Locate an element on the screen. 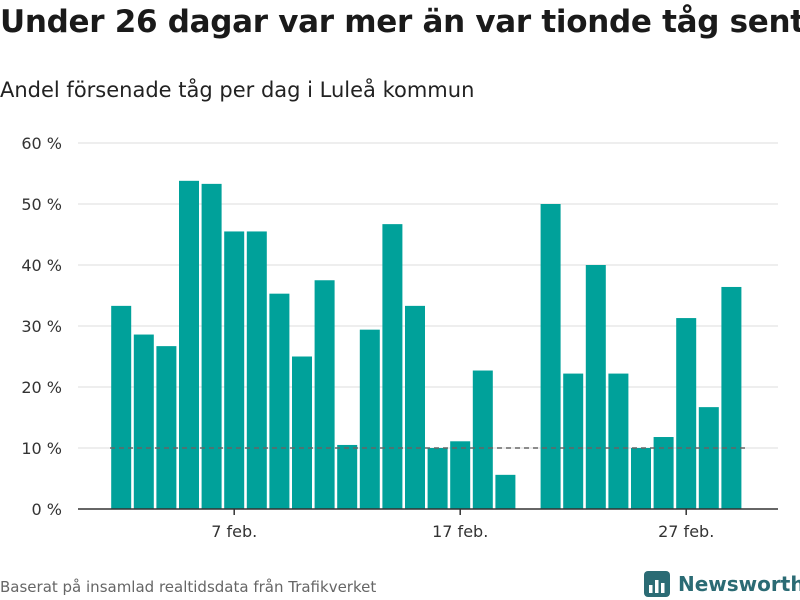  y-tick-label: 20 % is located at coordinates (41, 387).